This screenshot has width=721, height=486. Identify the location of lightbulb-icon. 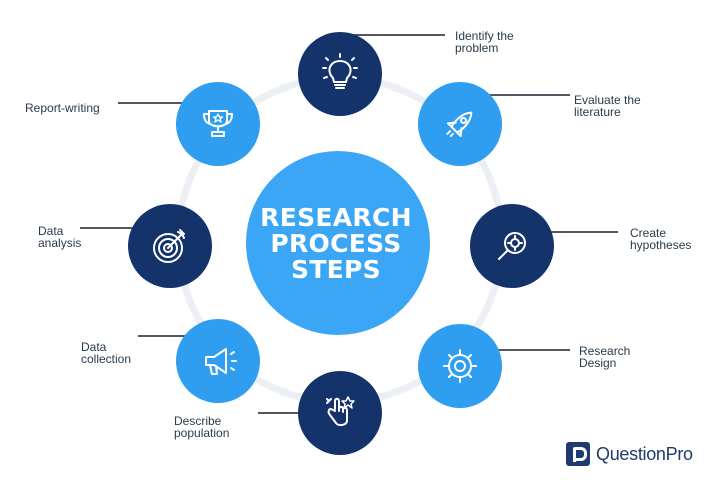
(340, 71).